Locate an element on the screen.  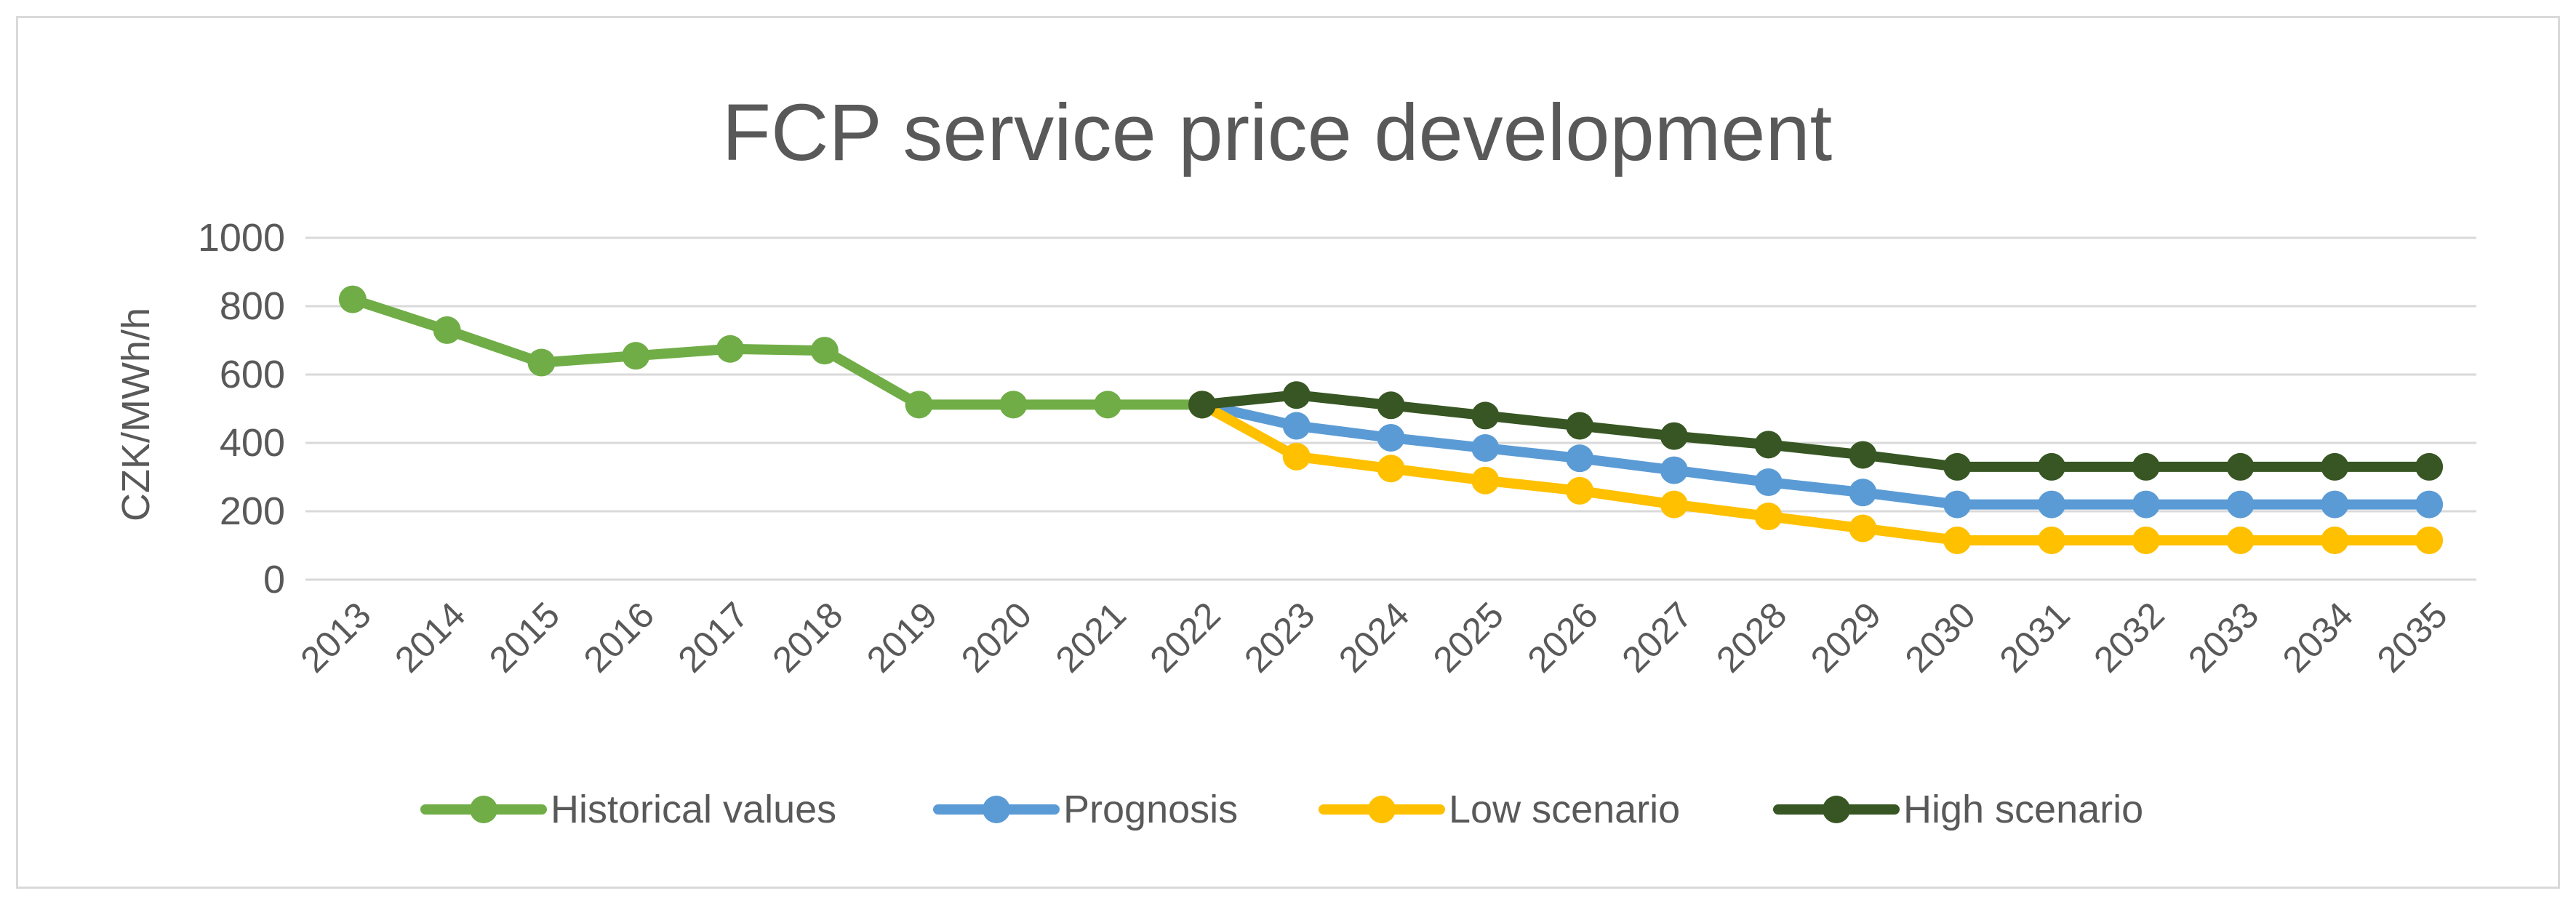
x-tick-label: 2023 is located at coordinates (1279, 637).